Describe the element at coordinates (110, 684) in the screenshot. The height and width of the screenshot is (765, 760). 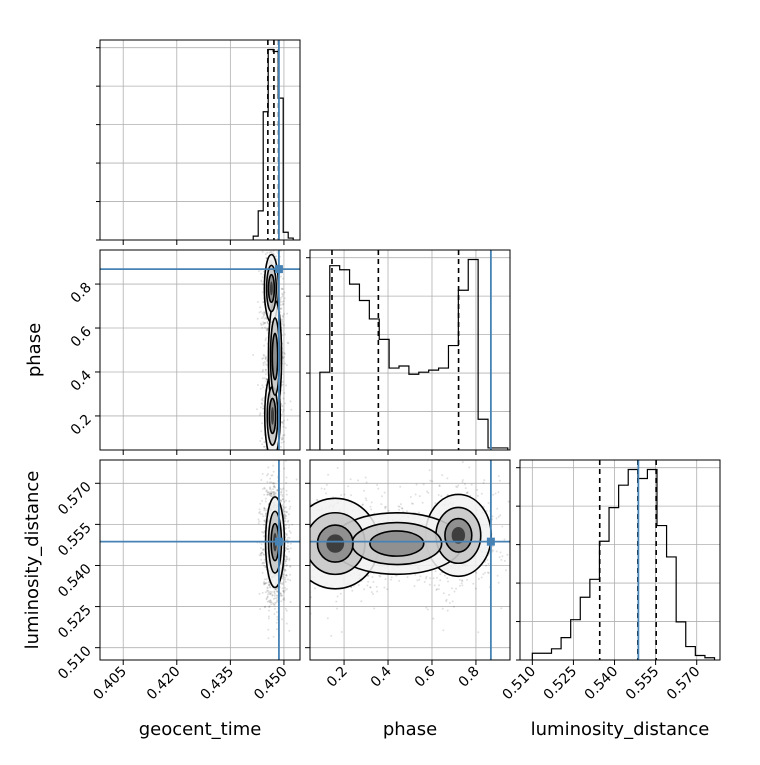
I see `xtick-label-geocent_time: 0.405` at that location.